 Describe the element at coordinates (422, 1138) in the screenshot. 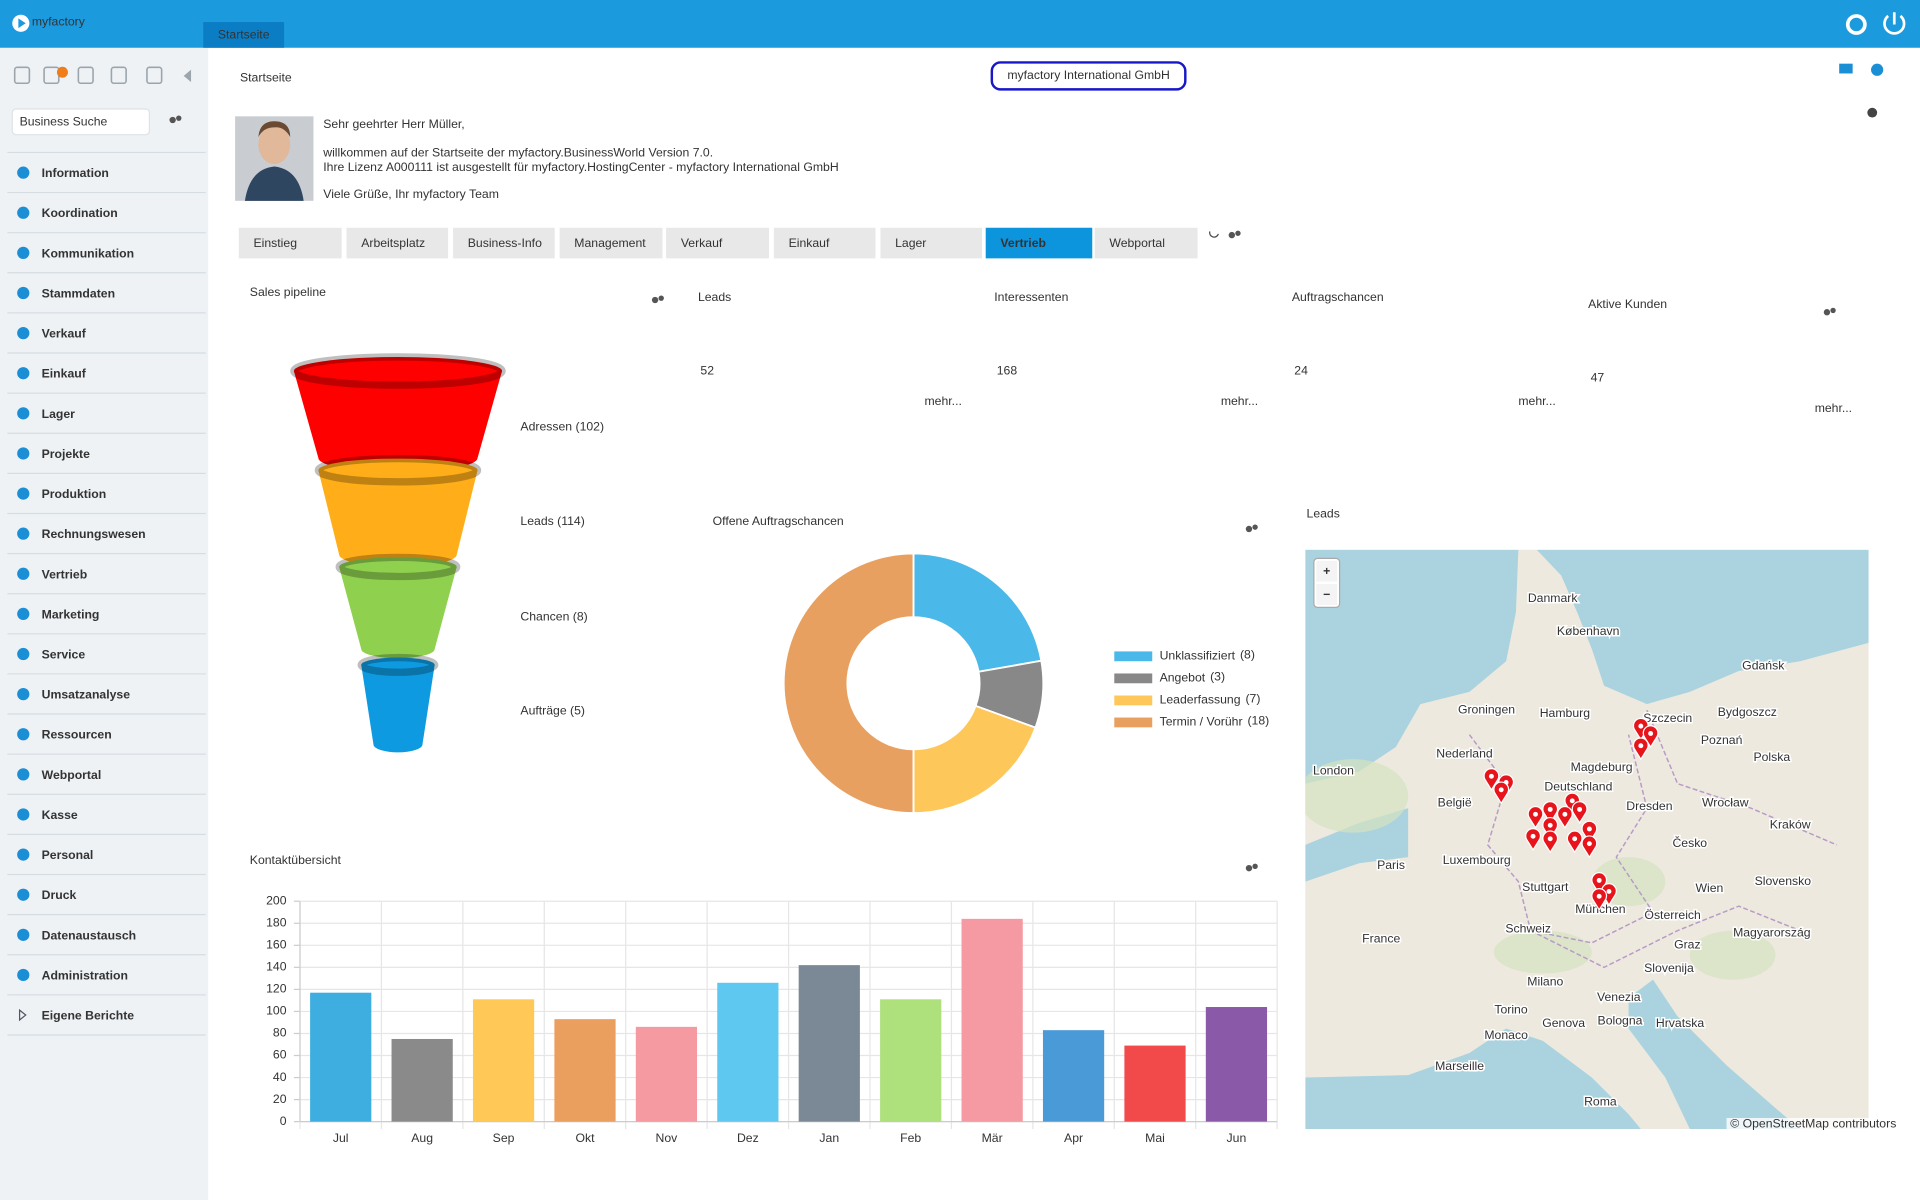

I see `x-tick-label: Aug` at that location.